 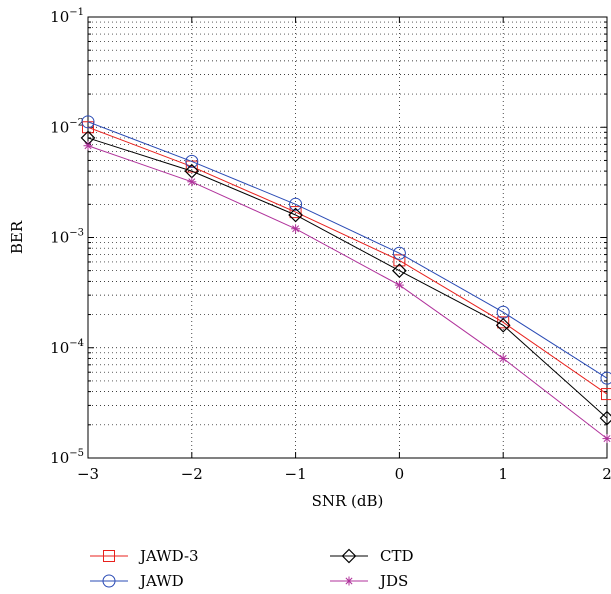 I want to click on legend-item-jds: JDS, so click(x=369, y=581).